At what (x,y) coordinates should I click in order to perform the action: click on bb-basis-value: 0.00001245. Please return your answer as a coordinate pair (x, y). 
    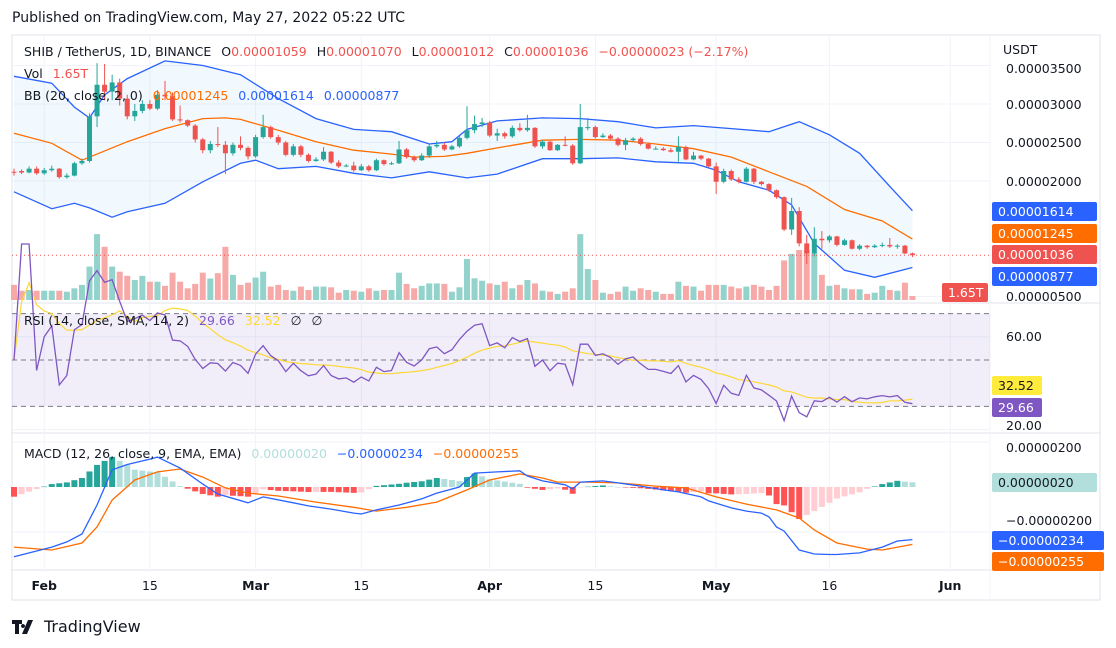
    Looking at the image, I should click on (190, 95).